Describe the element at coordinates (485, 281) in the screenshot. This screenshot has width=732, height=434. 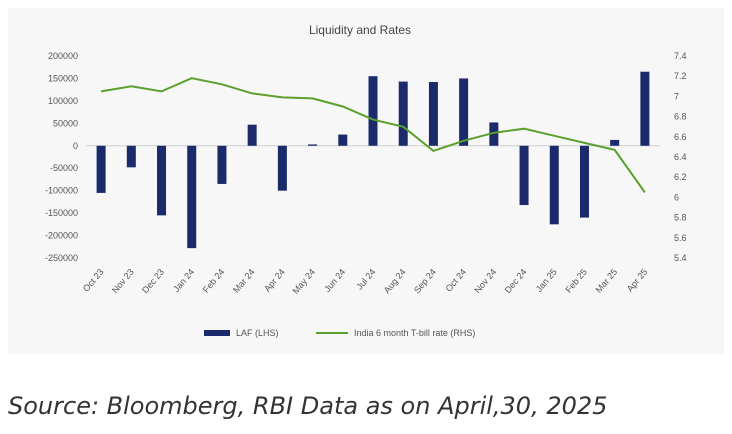
I see `x-axis-tick-label: Nov 24` at that location.